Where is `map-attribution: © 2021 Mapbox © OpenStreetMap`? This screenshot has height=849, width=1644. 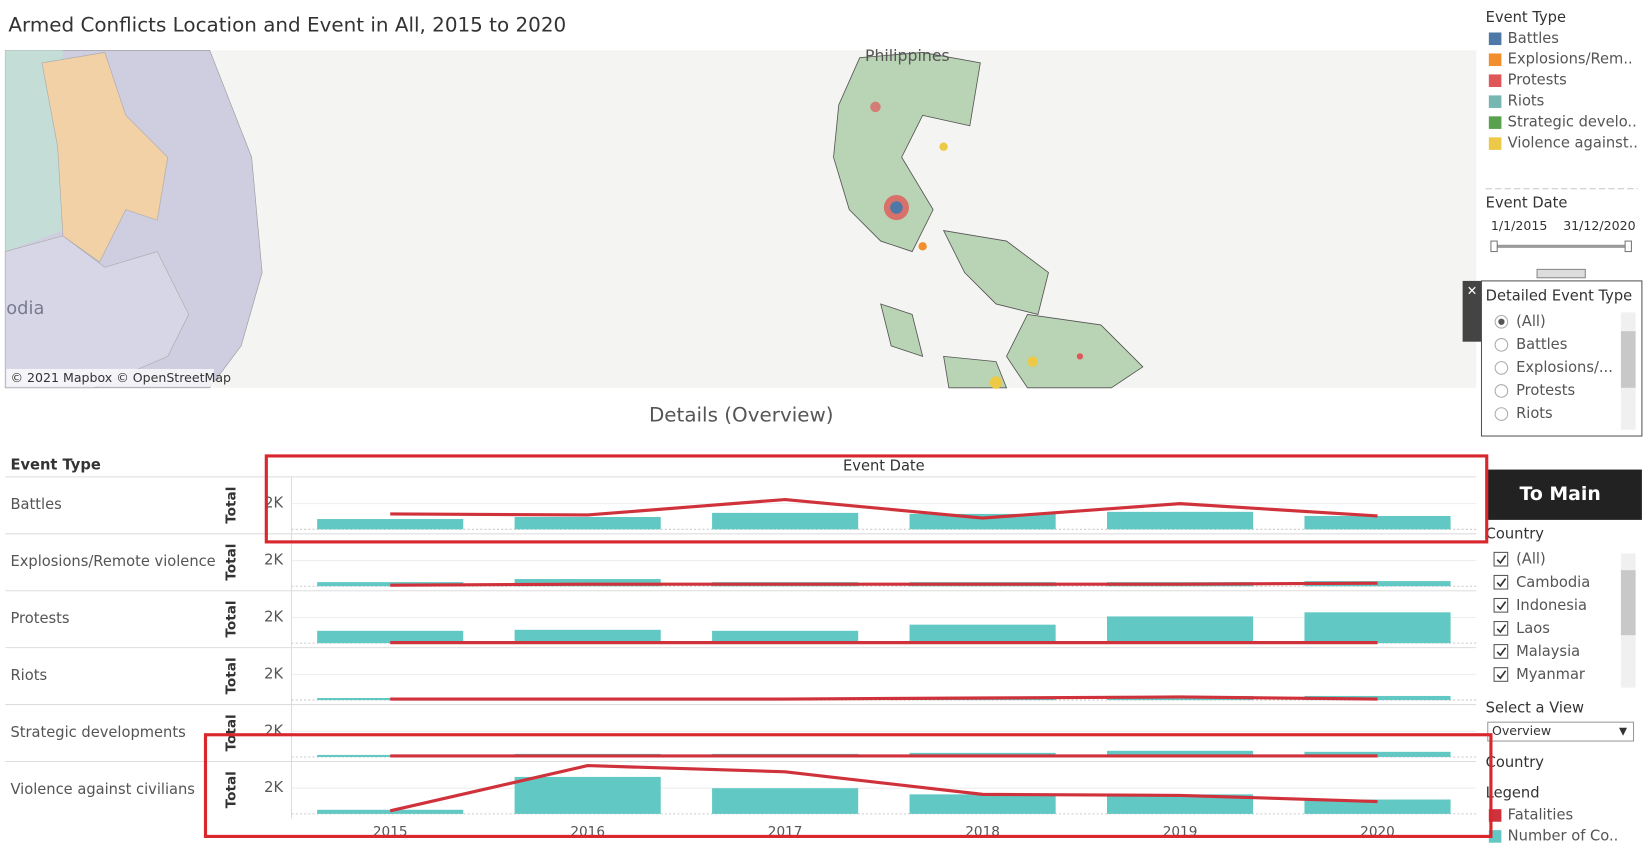 map-attribution: © 2021 Mapbox © OpenStreetMap is located at coordinates (120, 377).